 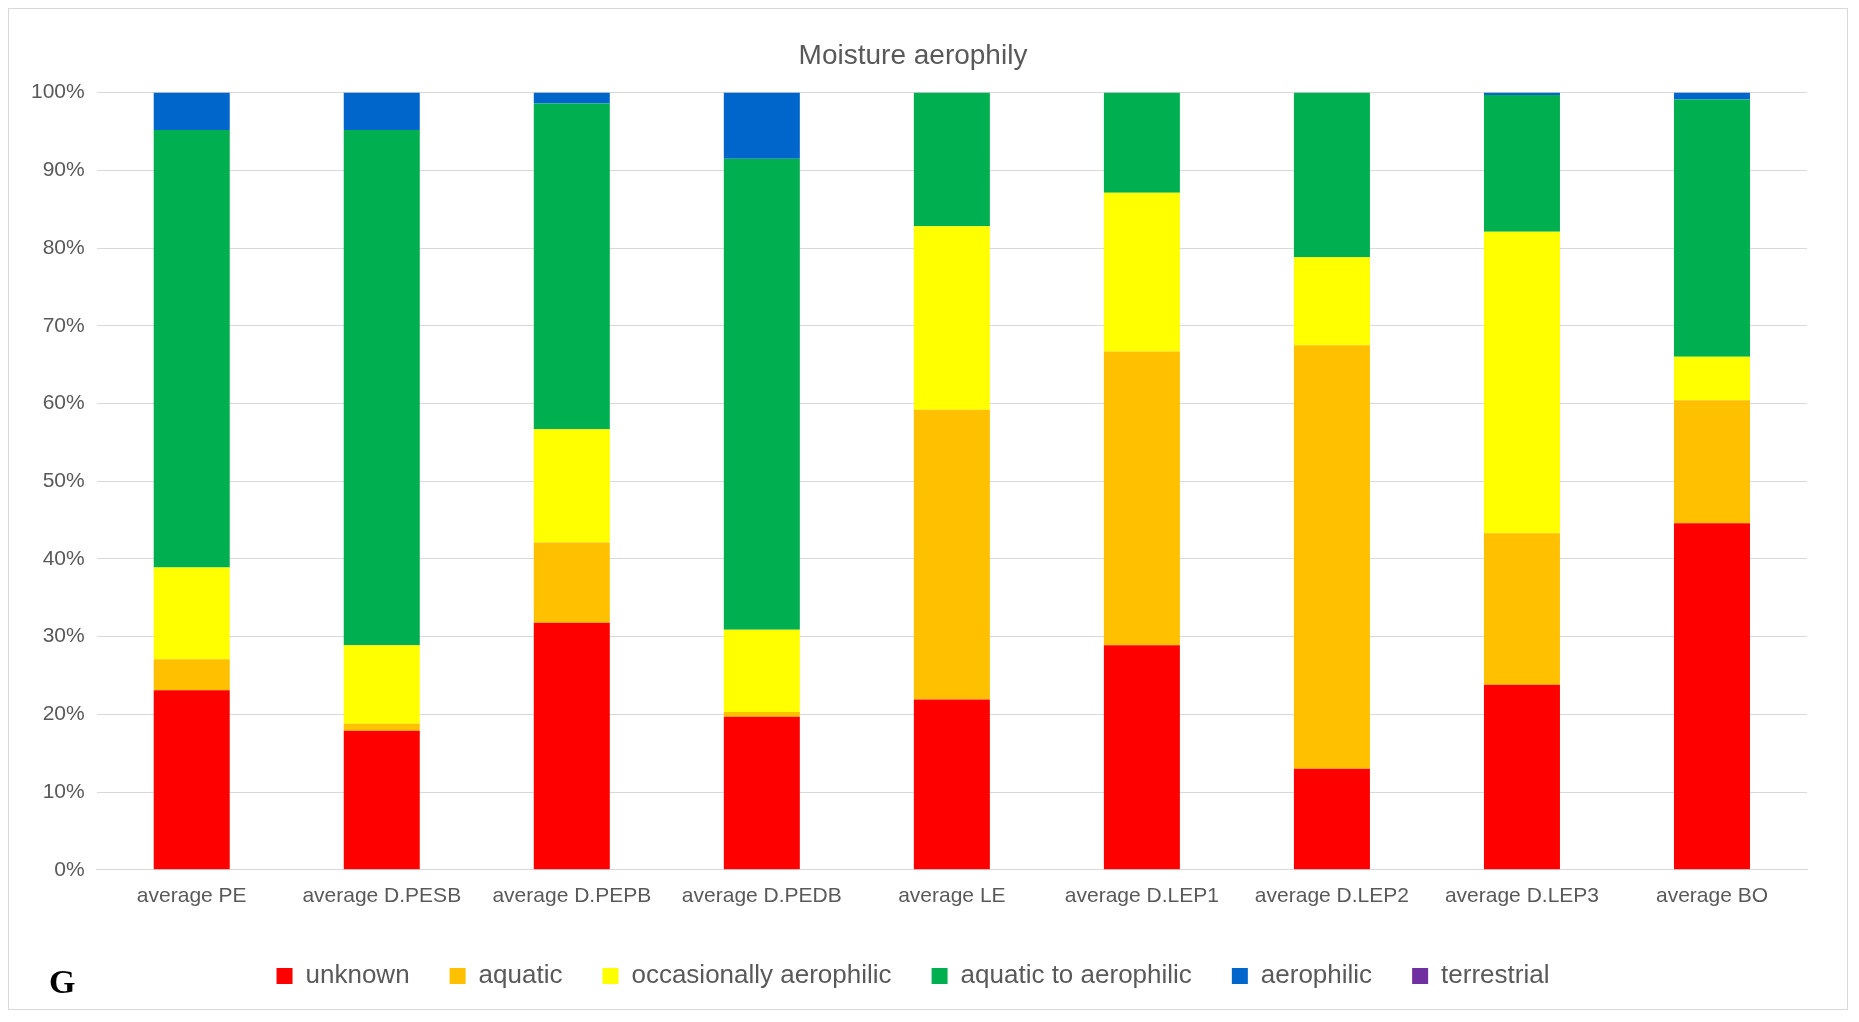 I want to click on y-tick-label: 80%, so click(x=63, y=246).